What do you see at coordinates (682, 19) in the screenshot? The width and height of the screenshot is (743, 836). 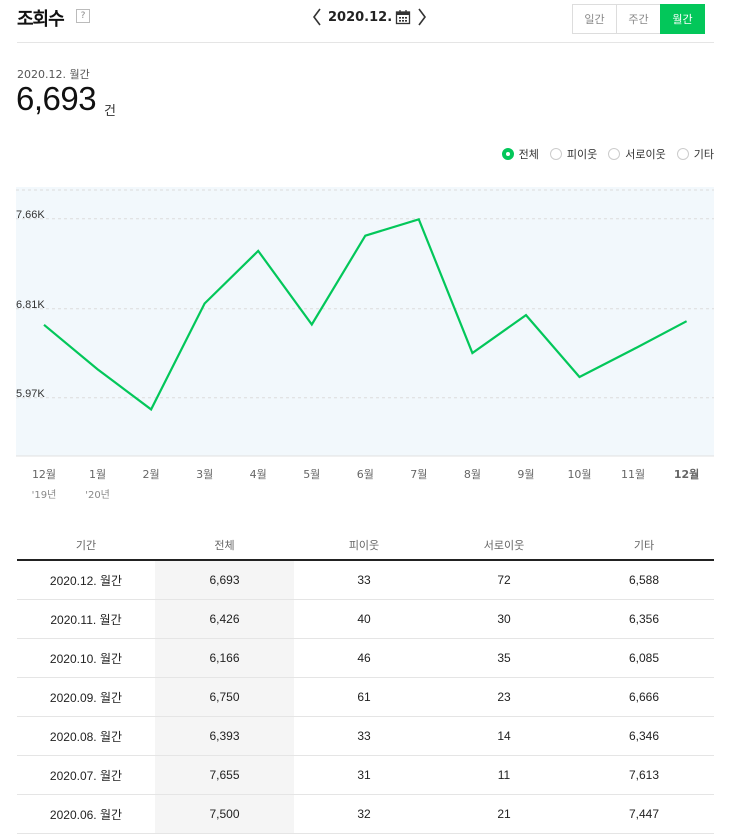 I see `tab-monthly: 월간` at bounding box center [682, 19].